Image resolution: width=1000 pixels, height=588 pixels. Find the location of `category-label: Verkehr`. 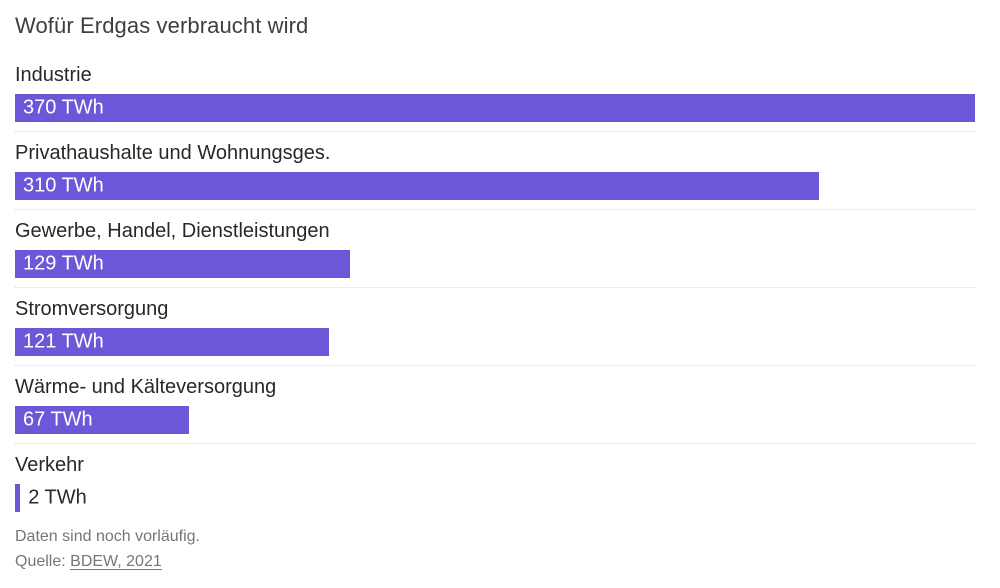

category-label: Verkehr is located at coordinates (49, 465).